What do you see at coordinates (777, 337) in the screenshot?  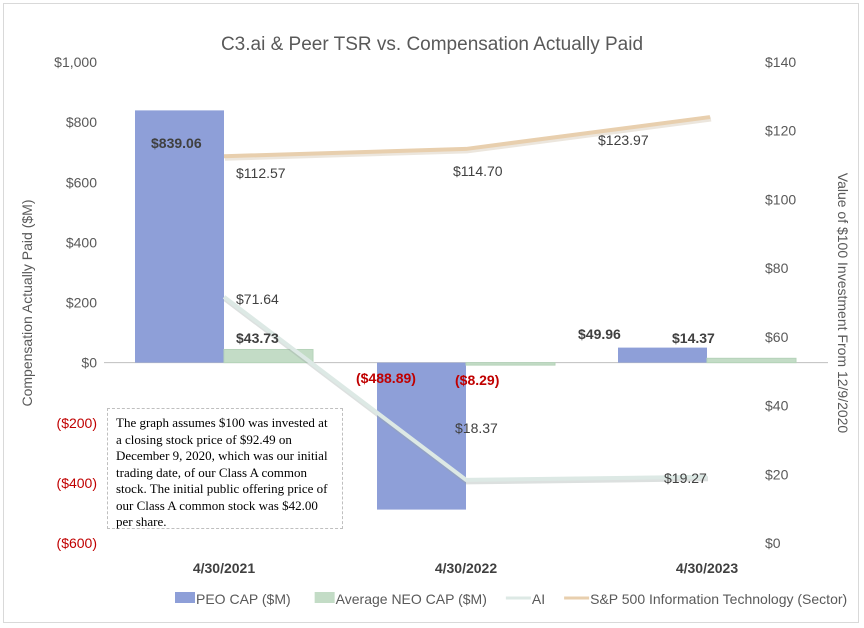 I see `y2-tick-label: $60` at bounding box center [777, 337].